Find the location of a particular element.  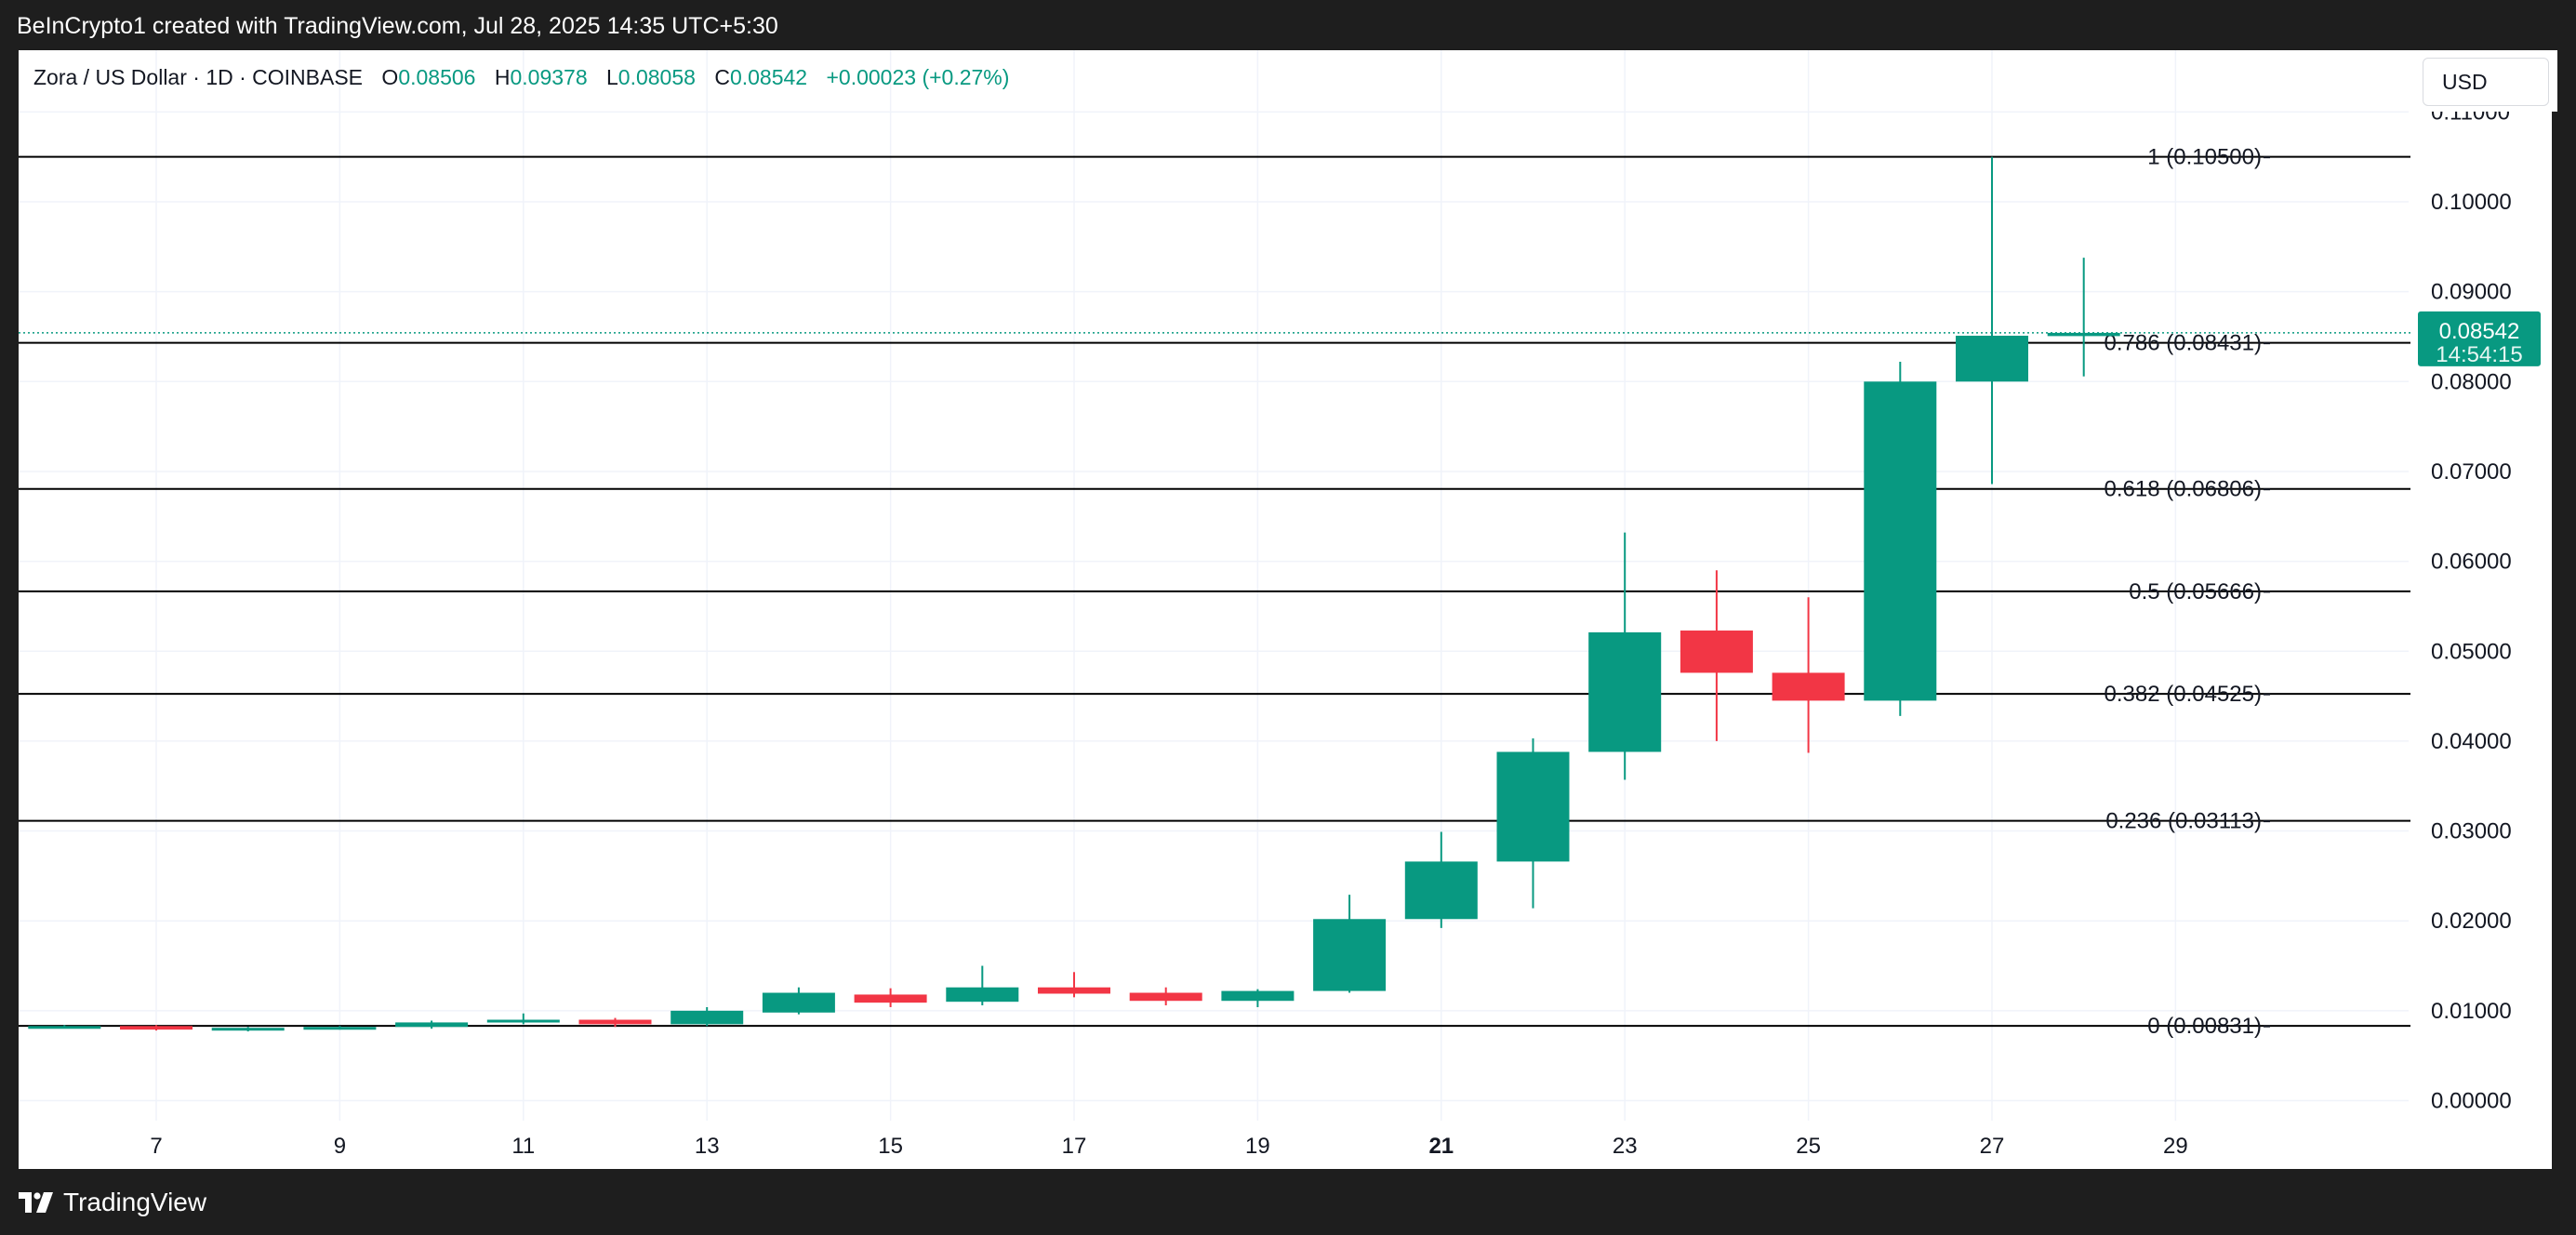

time-axis-label: 17 is located at coordinates (1074, 1146).